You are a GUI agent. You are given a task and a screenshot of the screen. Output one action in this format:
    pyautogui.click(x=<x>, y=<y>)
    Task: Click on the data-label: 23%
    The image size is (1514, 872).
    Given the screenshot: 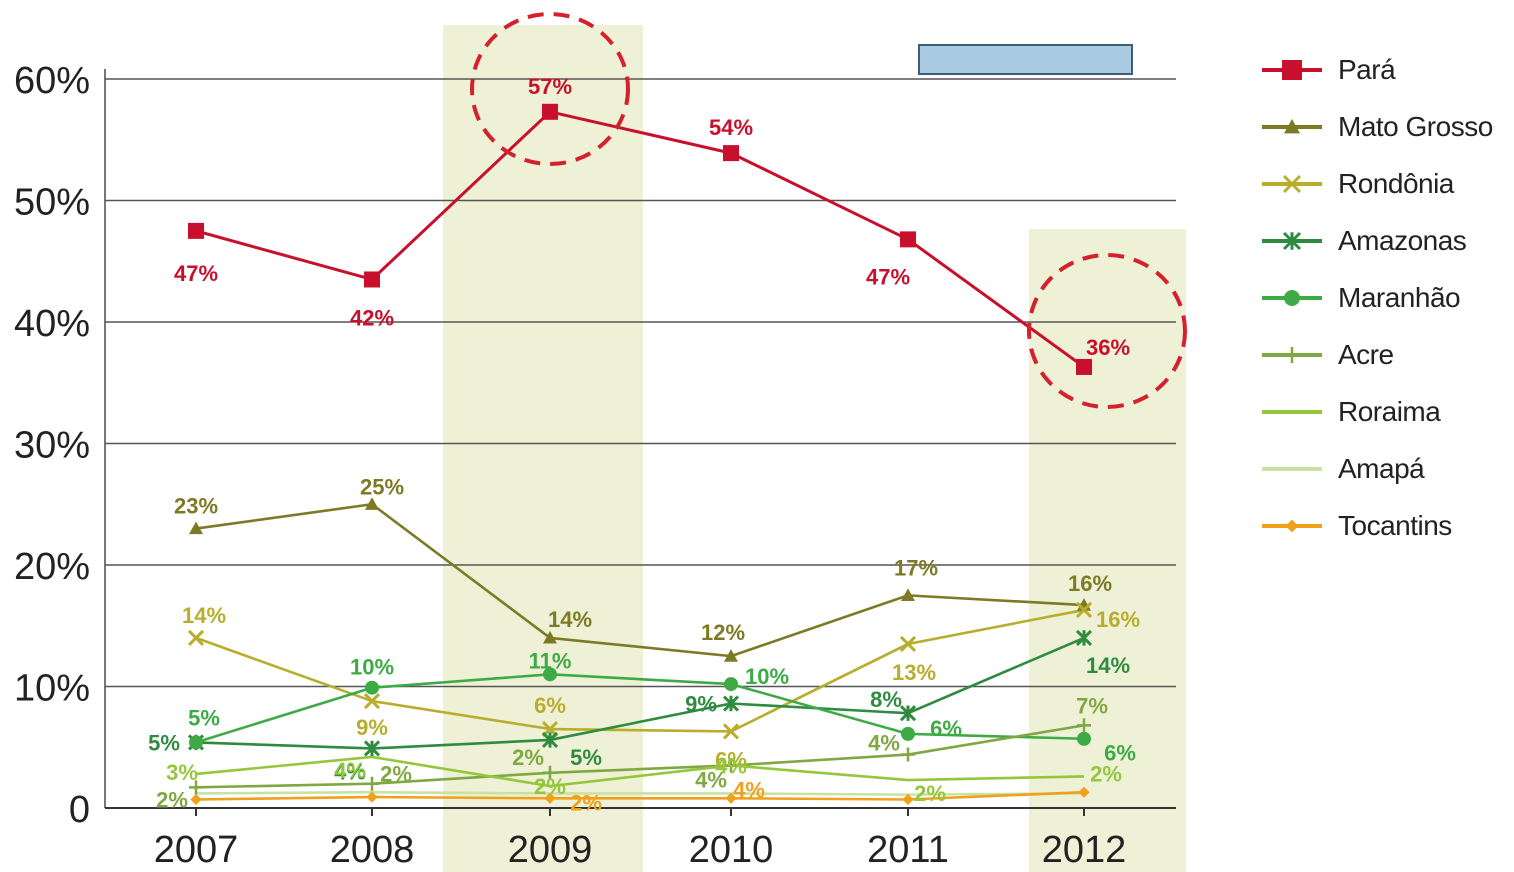 What is the action you would take?
    pyautogui.click(x=196, y=506)
    